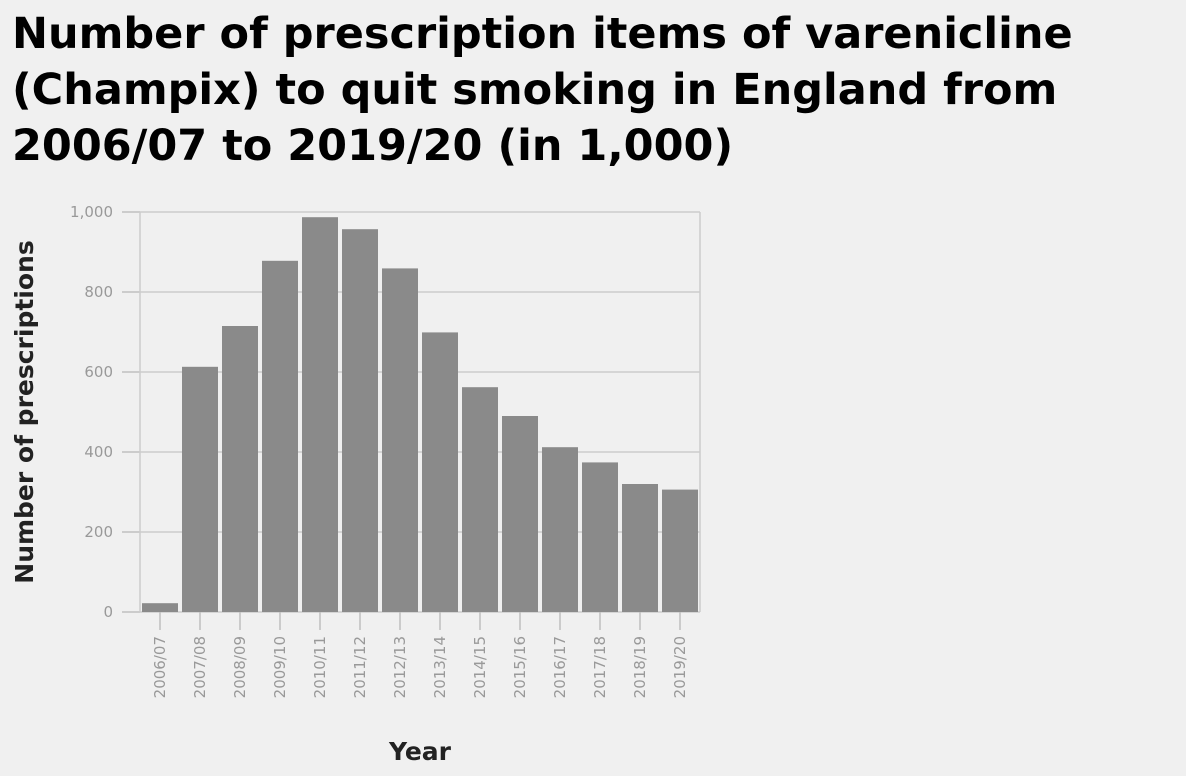  Describe the element at coordinates (400, 667) in the screenshot. I see `x-tick-label: 2012/13` at that location.